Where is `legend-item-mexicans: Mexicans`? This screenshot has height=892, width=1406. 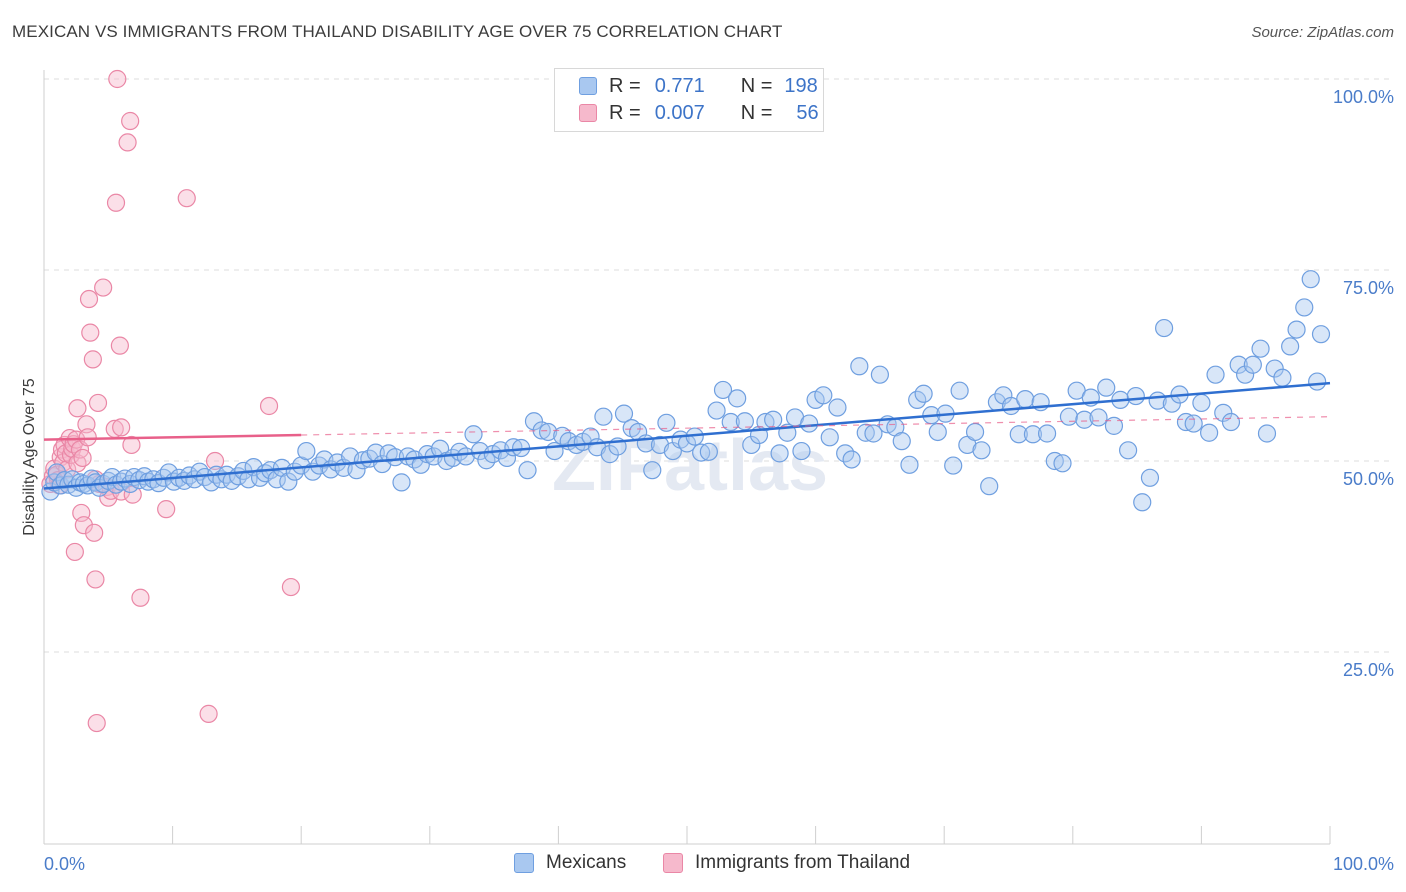
legend-item-mexicans: Mexicans is located at coordinates (570, 863).